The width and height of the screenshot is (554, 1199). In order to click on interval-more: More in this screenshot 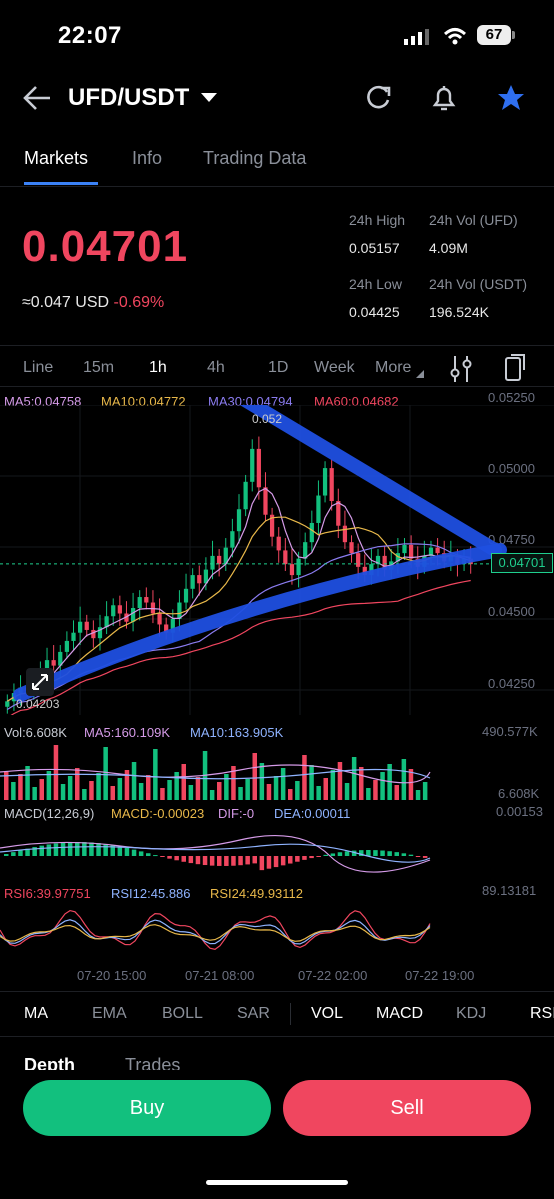, I will do `click(393, 367)`.